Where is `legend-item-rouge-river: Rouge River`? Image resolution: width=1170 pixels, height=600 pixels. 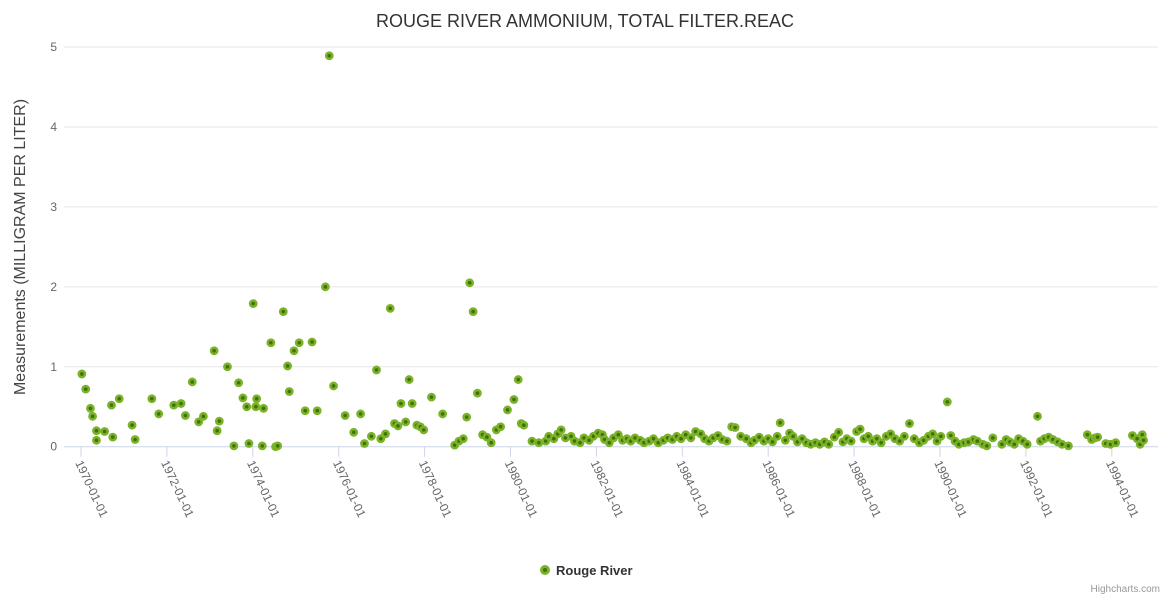 legend-item-rouge-river: Rouge River is located at coordinates (586, 570).